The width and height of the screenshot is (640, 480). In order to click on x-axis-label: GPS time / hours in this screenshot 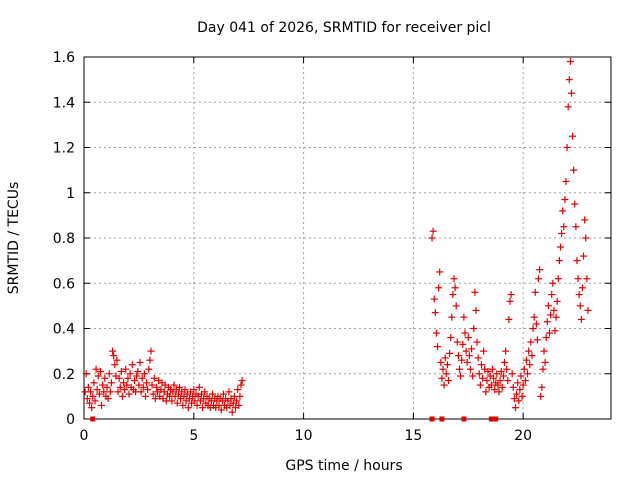, I will do `click(343, 466)`.